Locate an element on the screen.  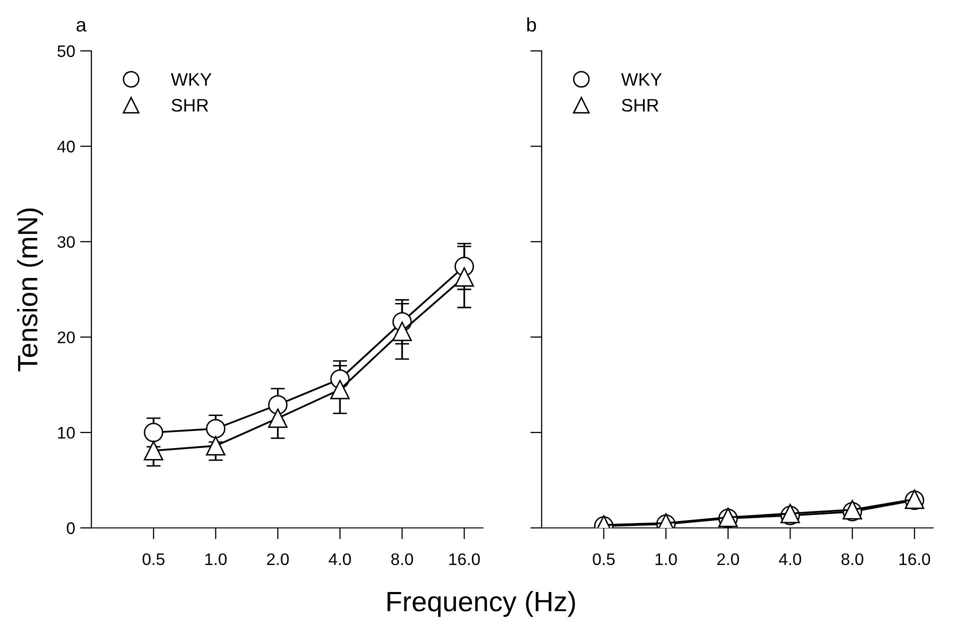
y-tick-label: 40 is located at coordinates (66, 146).